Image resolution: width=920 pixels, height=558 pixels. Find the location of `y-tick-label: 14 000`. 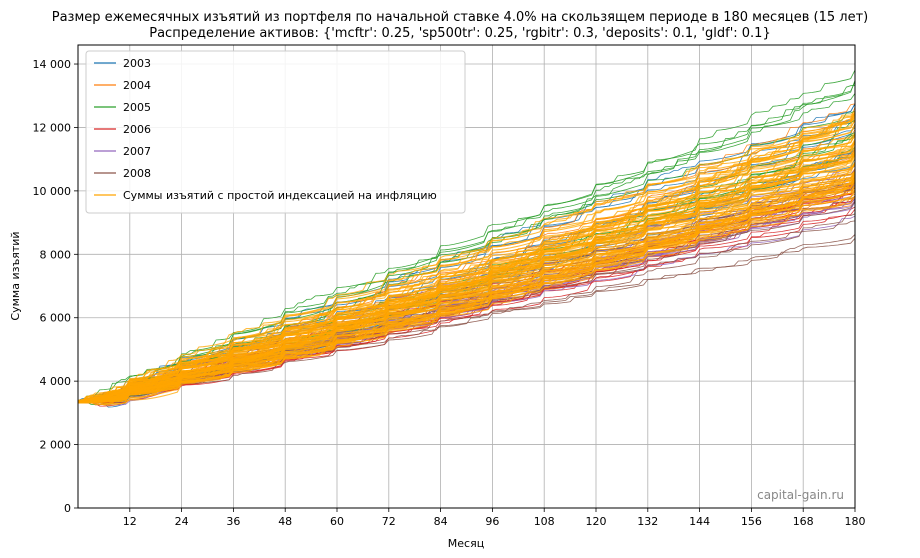

y-tick-label: 14 000 is located at coordinates (52, 64).